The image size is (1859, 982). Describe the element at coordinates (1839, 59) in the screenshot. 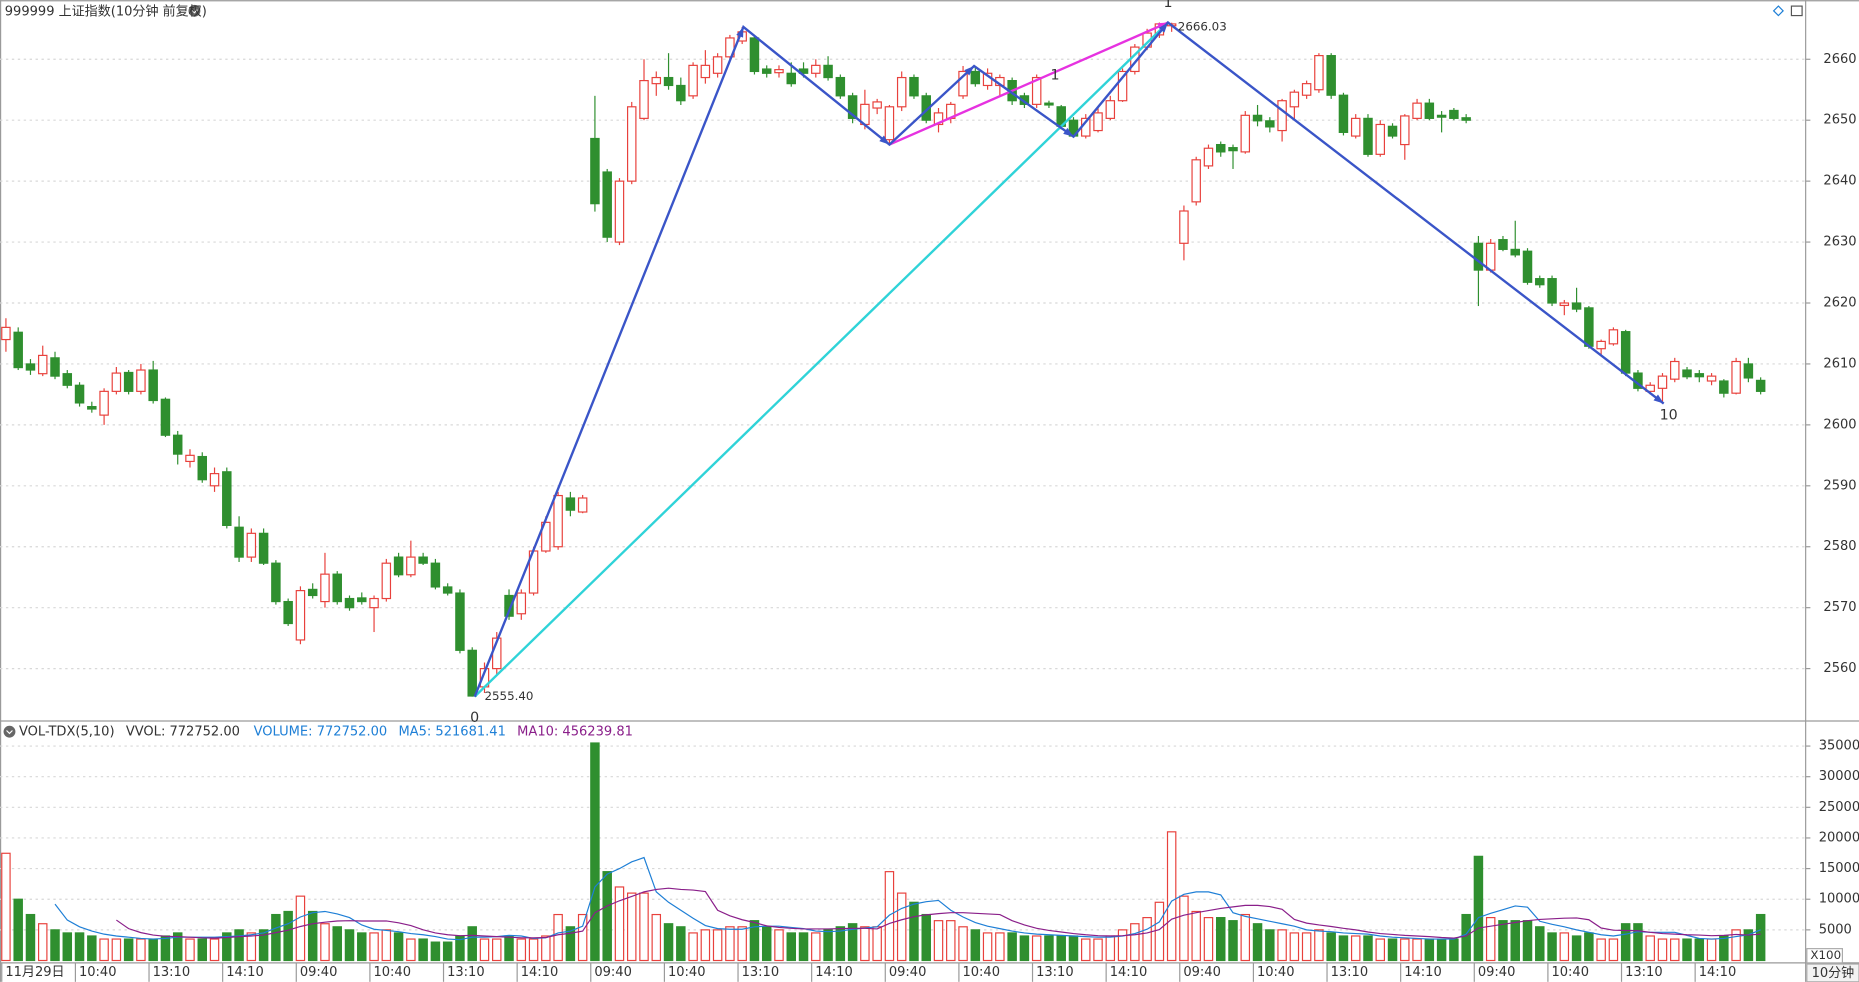

I see `y-tick-label: 2660` at that location.